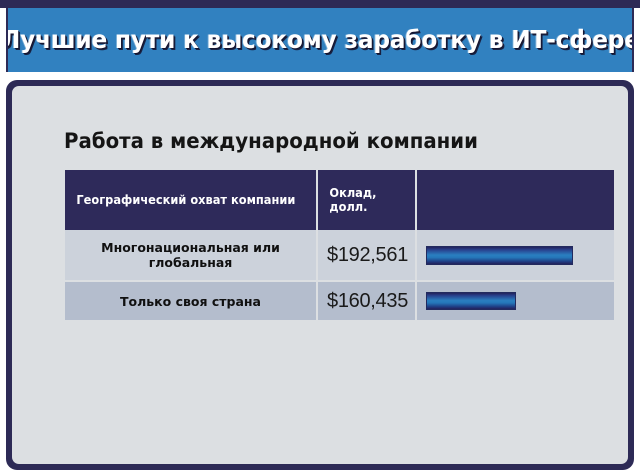 The width and height of the screenshot is (640, 476). I want to click on section-title: Работа в международной компании, so click(271, 141).